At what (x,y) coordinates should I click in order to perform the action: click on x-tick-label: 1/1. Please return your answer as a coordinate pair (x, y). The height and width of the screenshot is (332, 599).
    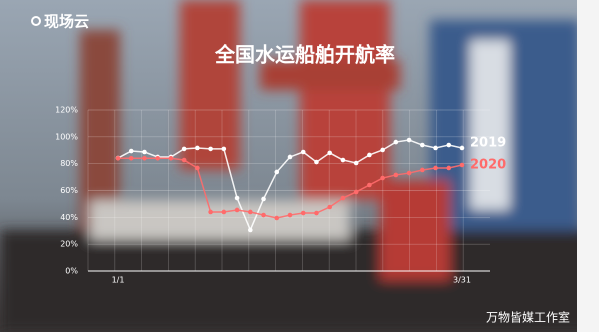
    Looking at the image, I should click on (118, 280).